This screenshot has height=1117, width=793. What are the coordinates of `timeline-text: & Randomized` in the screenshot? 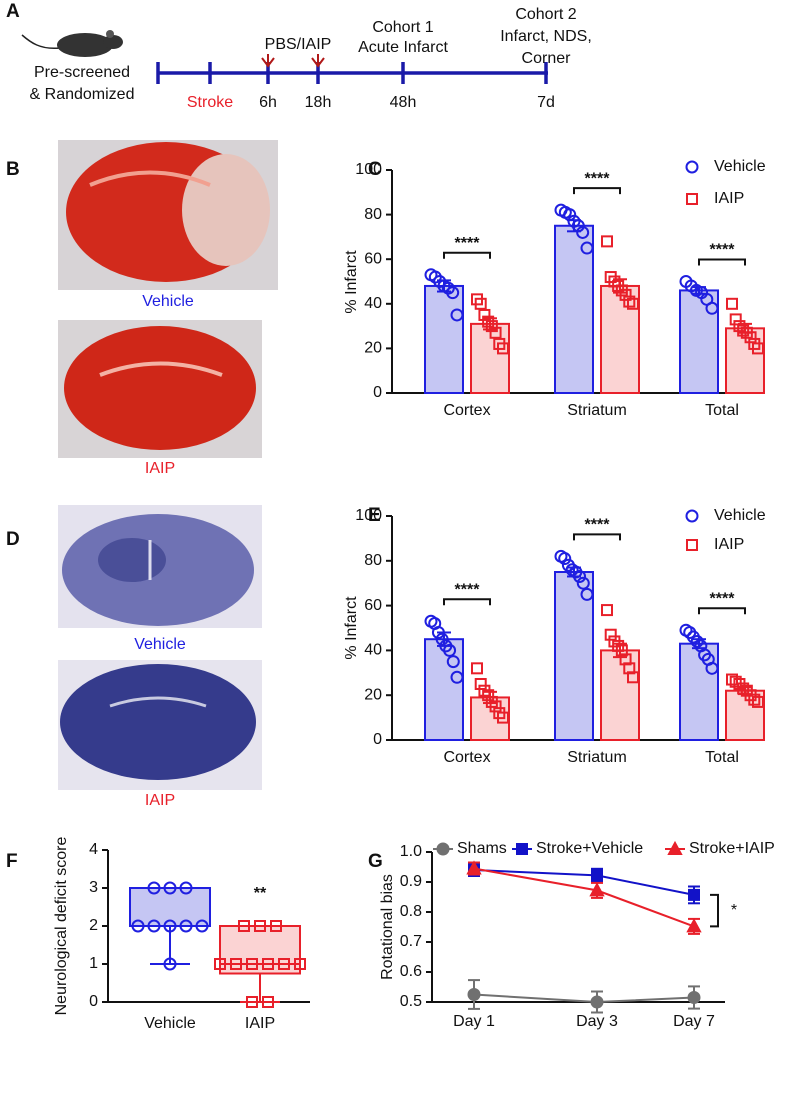 It's located at (82, 94).